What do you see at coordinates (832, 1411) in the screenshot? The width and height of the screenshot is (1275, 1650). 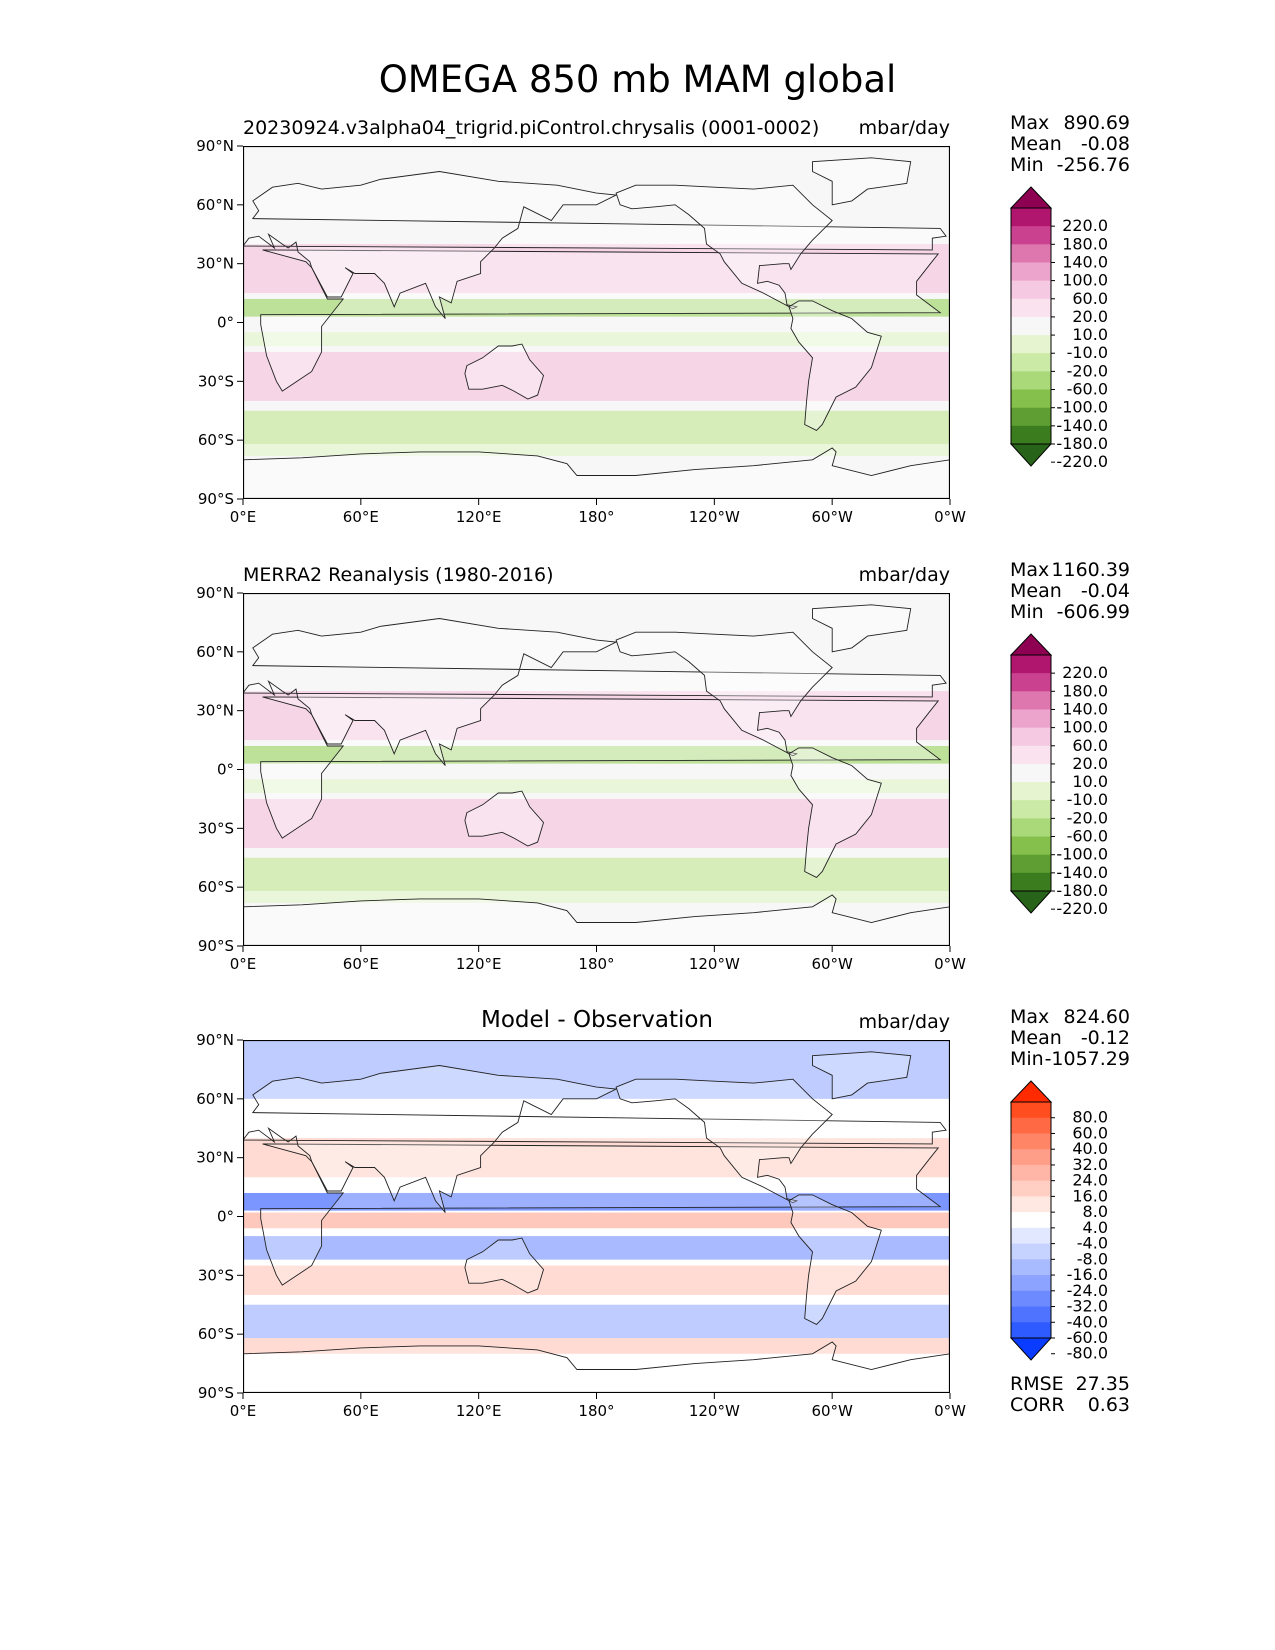 I see `lon-tick-label: 60°W` at bounding box center [832, 1411].